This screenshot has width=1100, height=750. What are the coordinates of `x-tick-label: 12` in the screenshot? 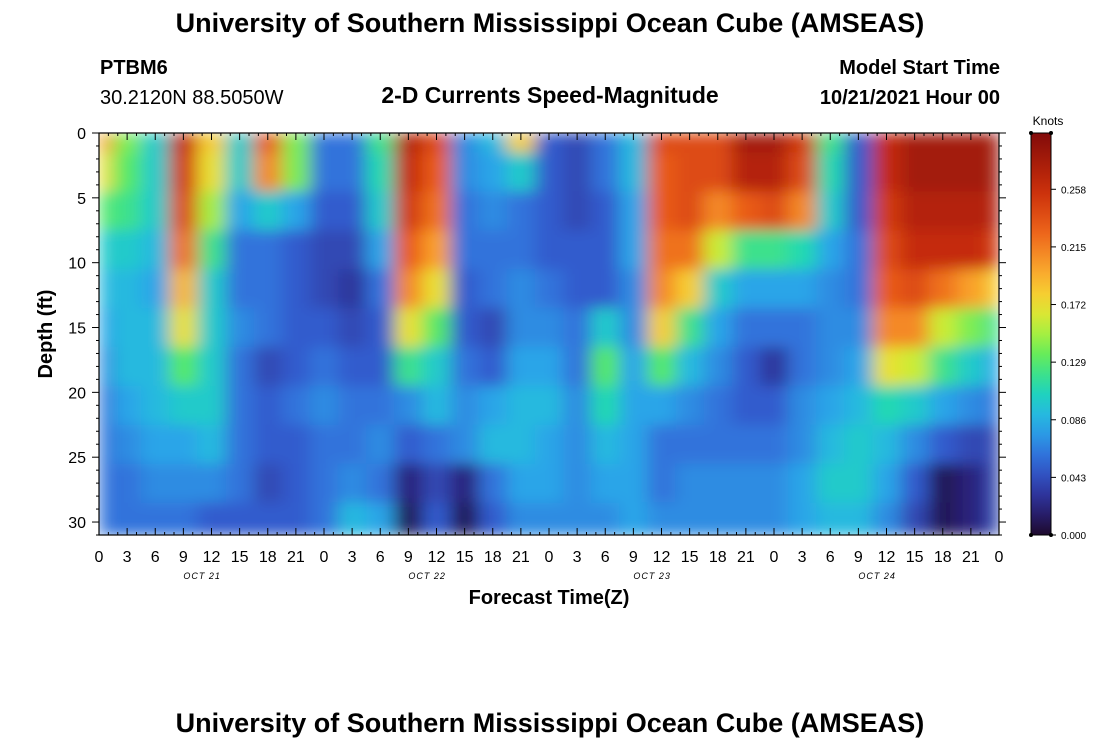 It's located at (662, 557).